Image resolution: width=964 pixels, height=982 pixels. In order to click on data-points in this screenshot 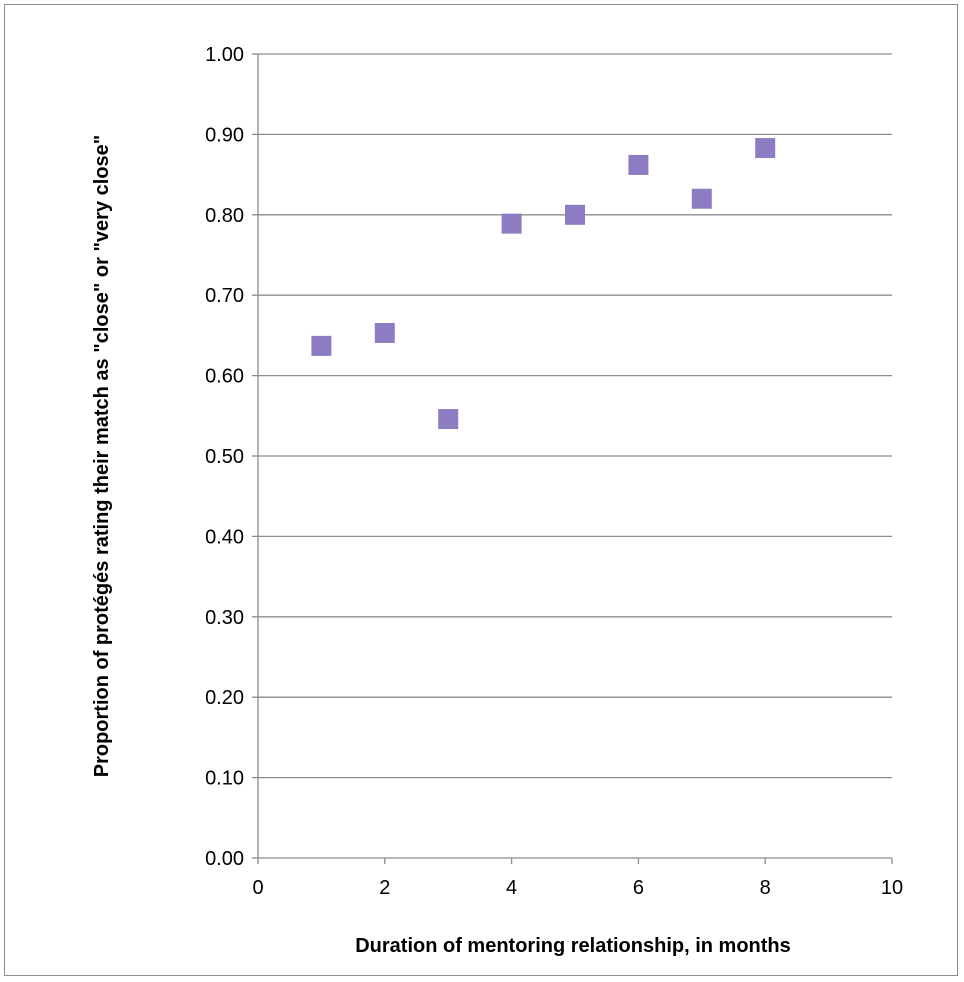, I will do `click(543, 284)`.